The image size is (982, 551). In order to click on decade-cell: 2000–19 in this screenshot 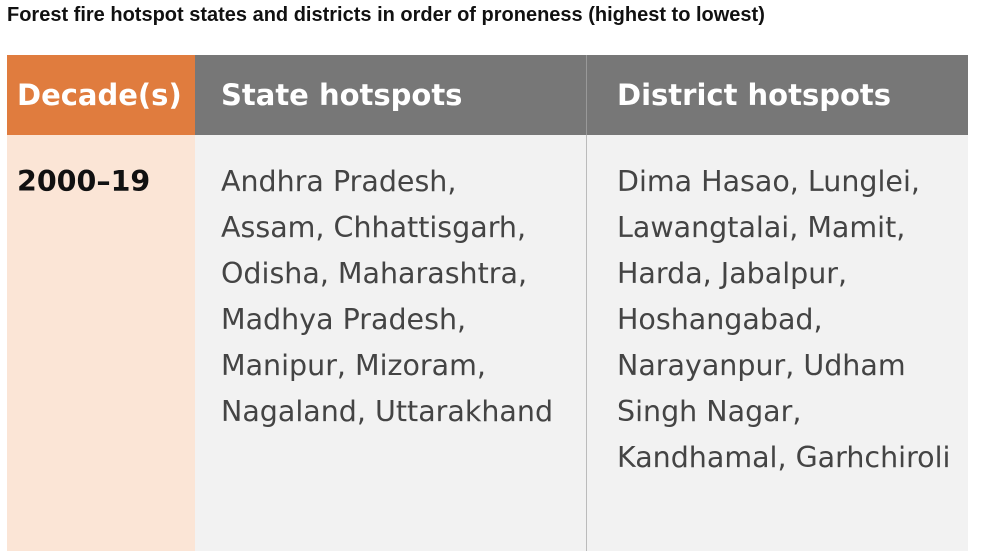, I will do `click(101, 343)`.